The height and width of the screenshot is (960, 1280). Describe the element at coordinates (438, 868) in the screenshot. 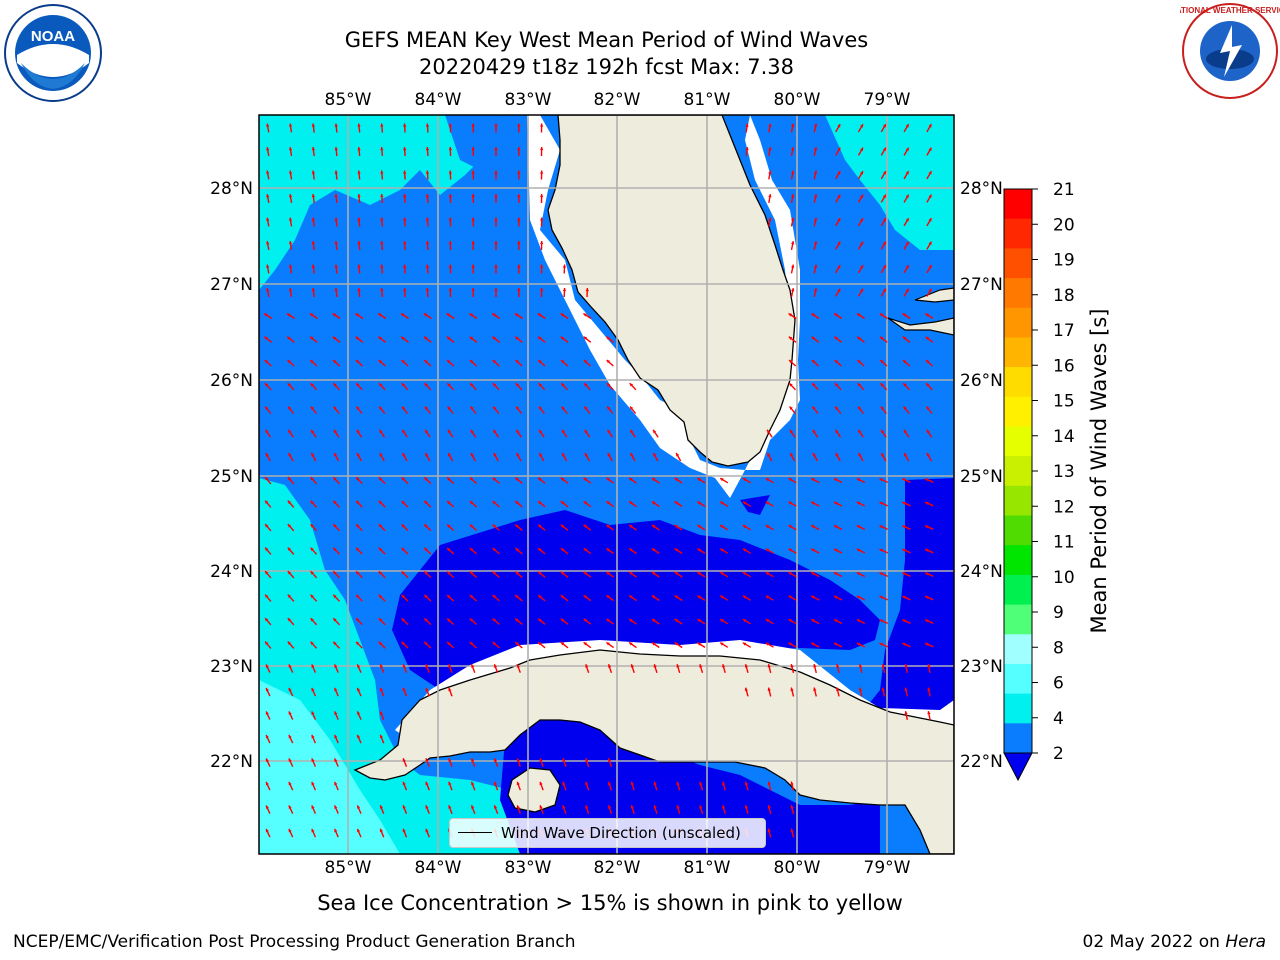

I see `lon-tick-bottom: 84°W` at that location.